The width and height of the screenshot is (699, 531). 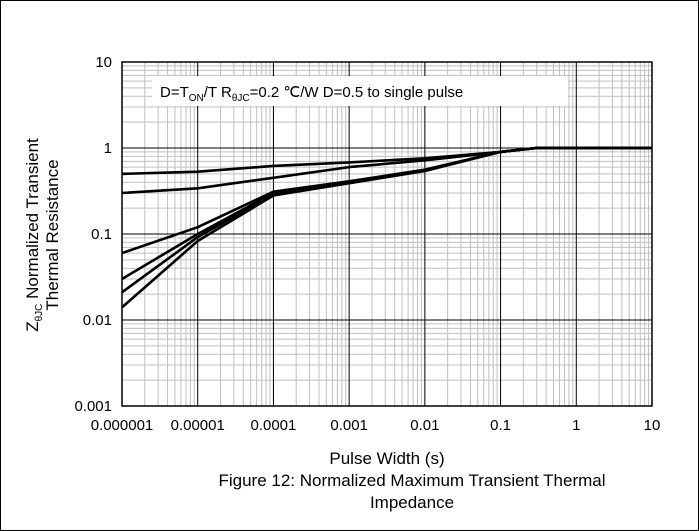 I want to click on y-label-rest: Normalized Transient, so click(x=32, y=221).